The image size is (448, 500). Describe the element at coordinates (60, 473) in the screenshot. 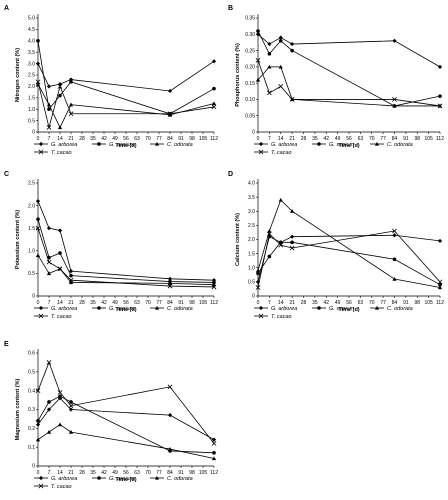

I see `x-tick-label: 14` at that location.